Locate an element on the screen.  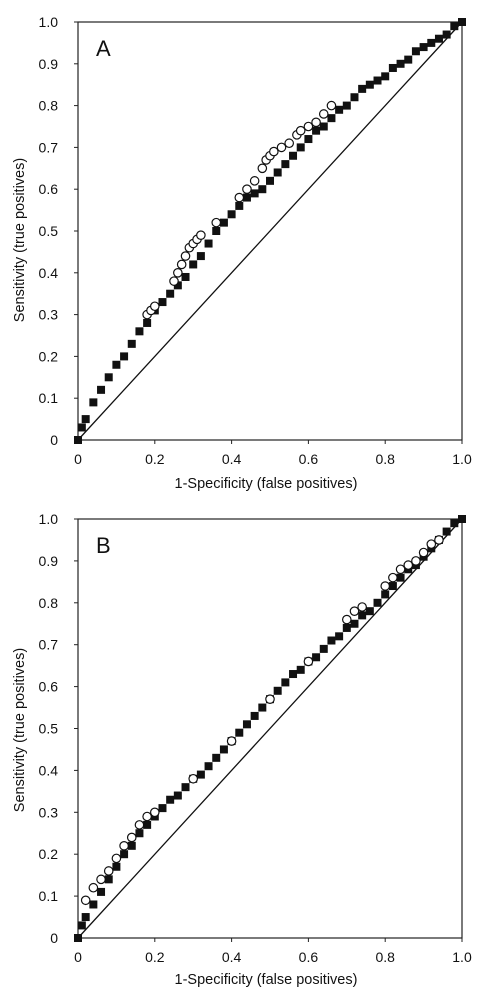
y-tick-label: 0.7 is located at coordinates (49, 147).